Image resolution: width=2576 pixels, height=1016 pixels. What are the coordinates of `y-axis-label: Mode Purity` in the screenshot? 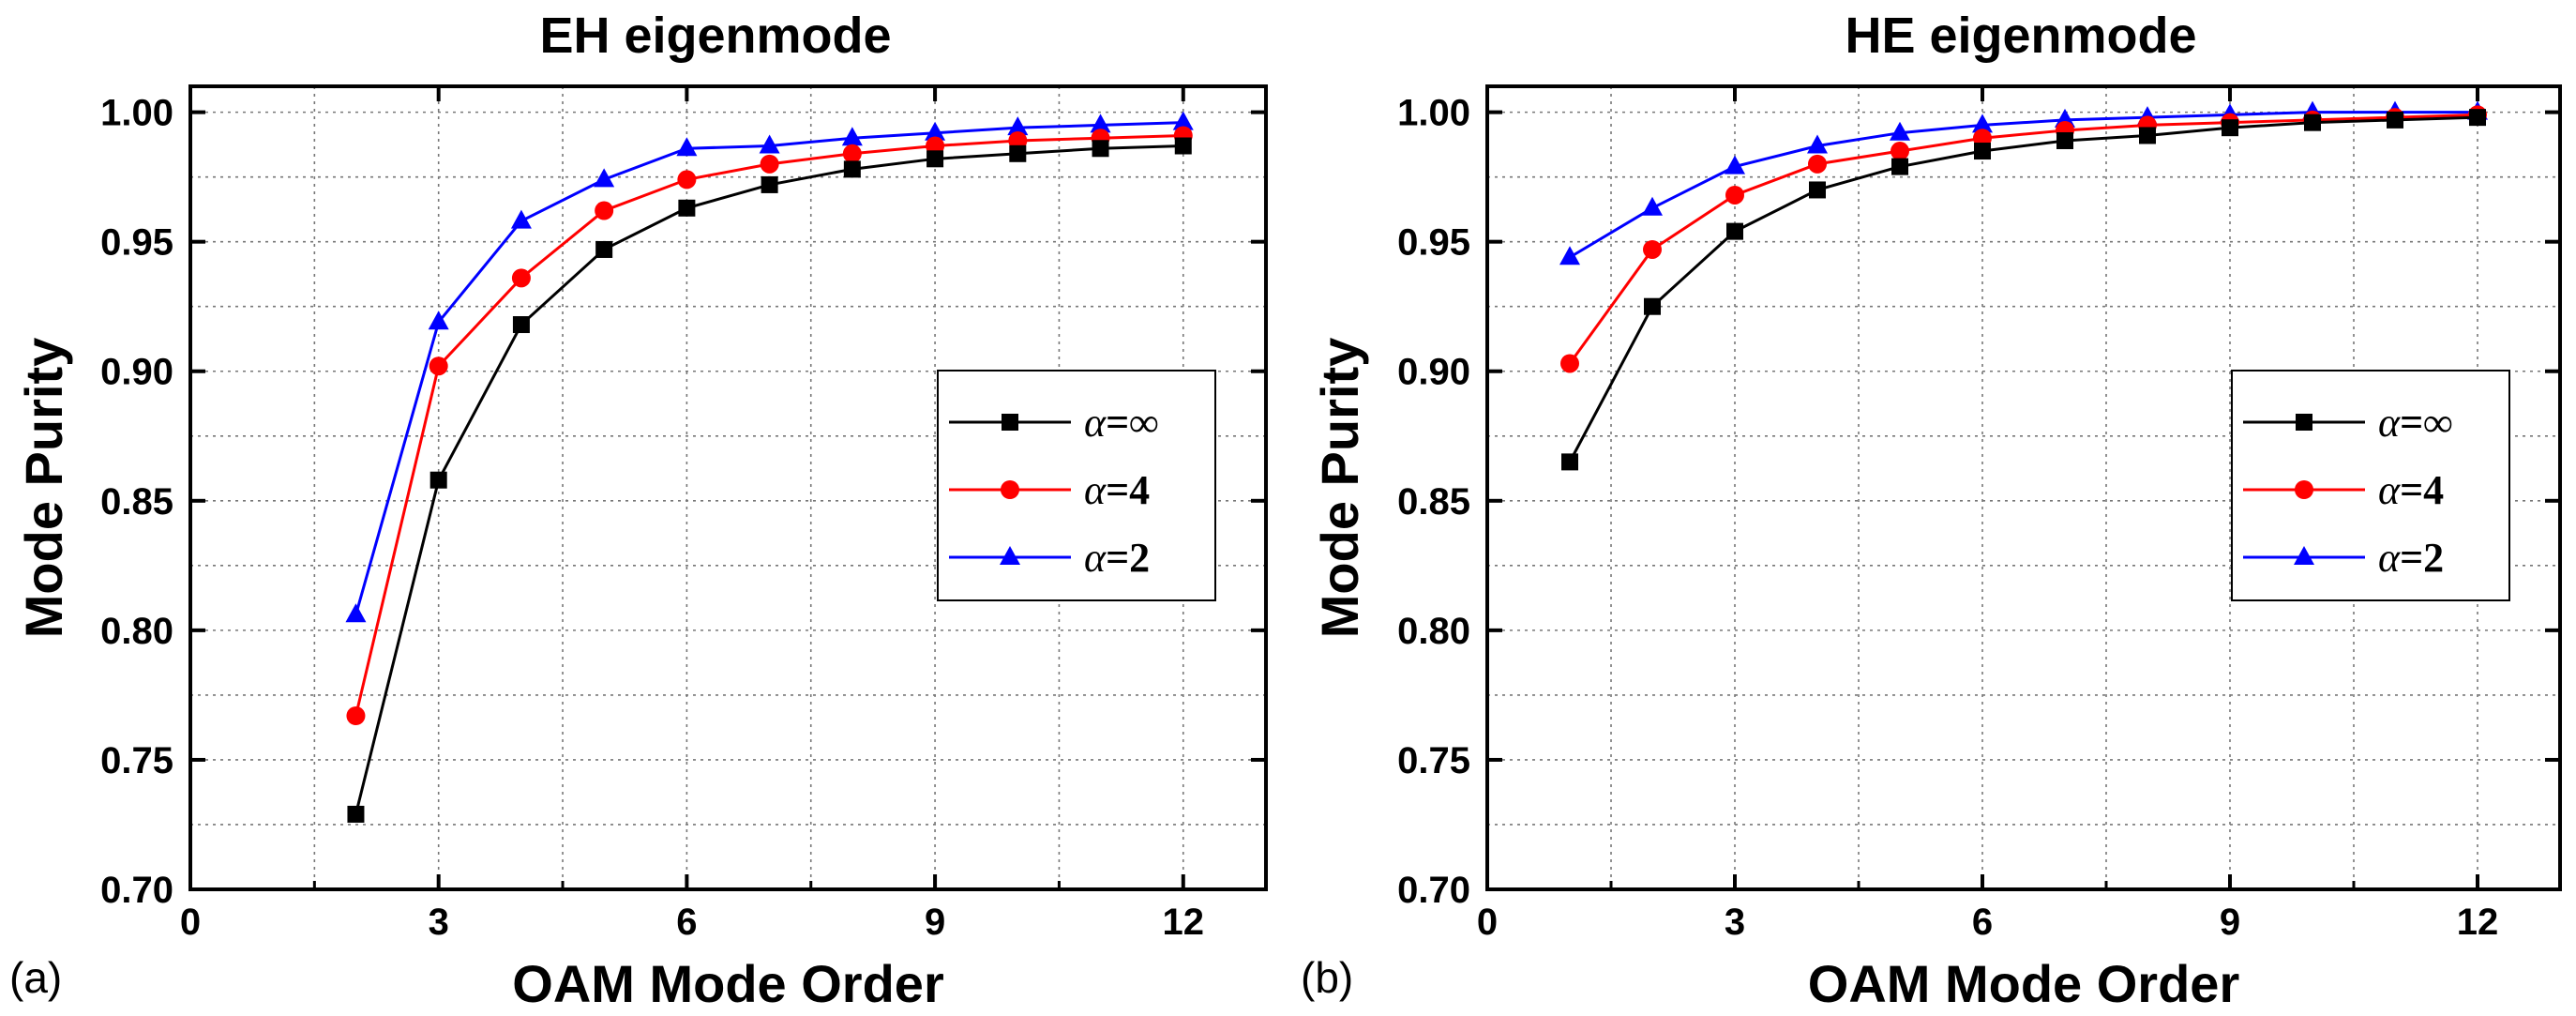 It's located at (1339, 488).